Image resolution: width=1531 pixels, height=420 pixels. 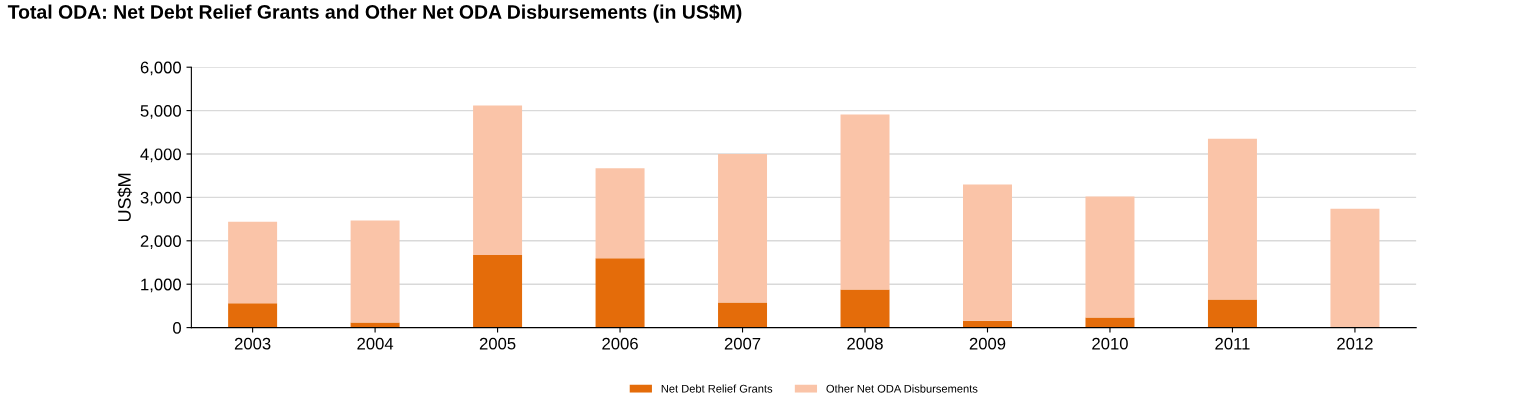 I want to click on y-tick-label: 5,000, so click(x=161, y=112).